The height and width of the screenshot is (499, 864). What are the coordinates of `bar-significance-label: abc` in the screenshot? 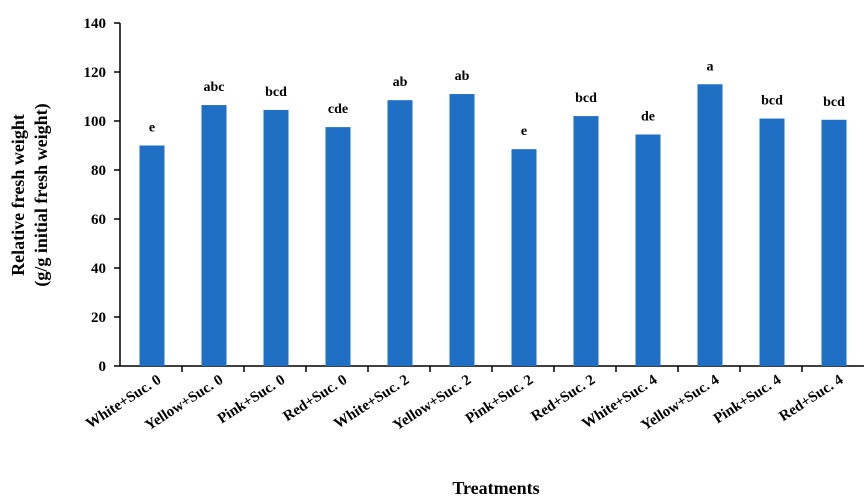 It's located at (214, 87).